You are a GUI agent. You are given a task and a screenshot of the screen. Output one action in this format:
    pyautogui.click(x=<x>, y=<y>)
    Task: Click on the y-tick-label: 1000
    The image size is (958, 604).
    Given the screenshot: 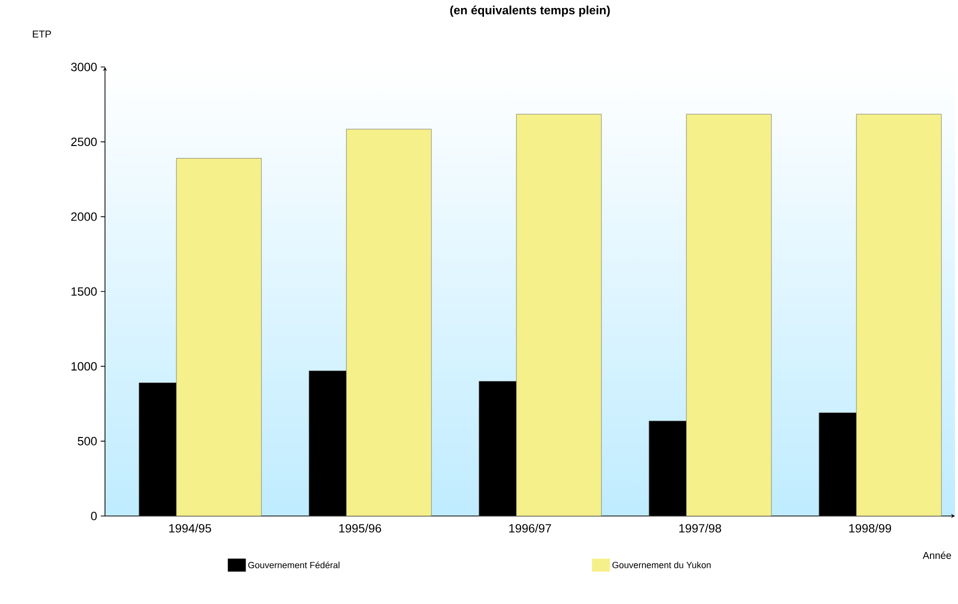 What is the action you would take?
    pyautogui.click(x=84, y=366)
    